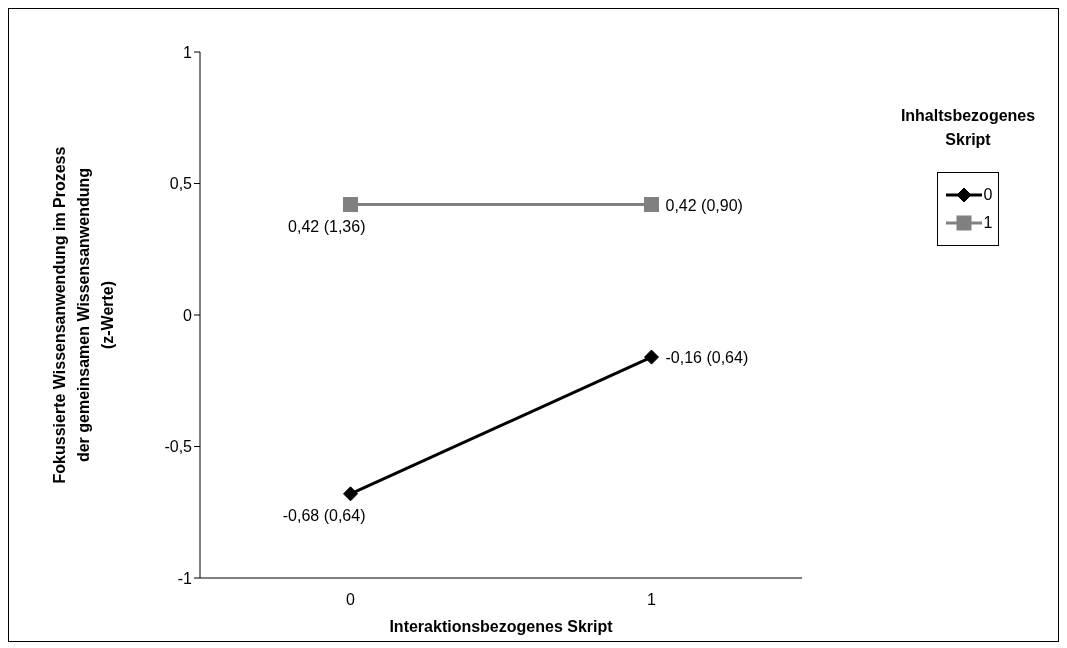  Describe the element at coordinates (185, 578) in the screenshot. I see `y-tick-label: -1` at that location.